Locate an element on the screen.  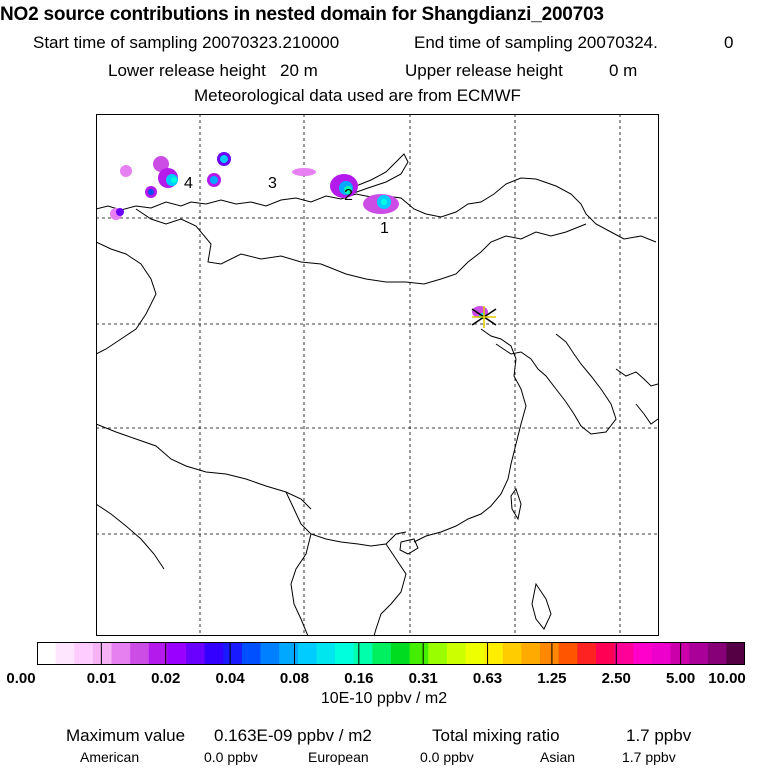
colorbar is located at coordinates (391, 653).